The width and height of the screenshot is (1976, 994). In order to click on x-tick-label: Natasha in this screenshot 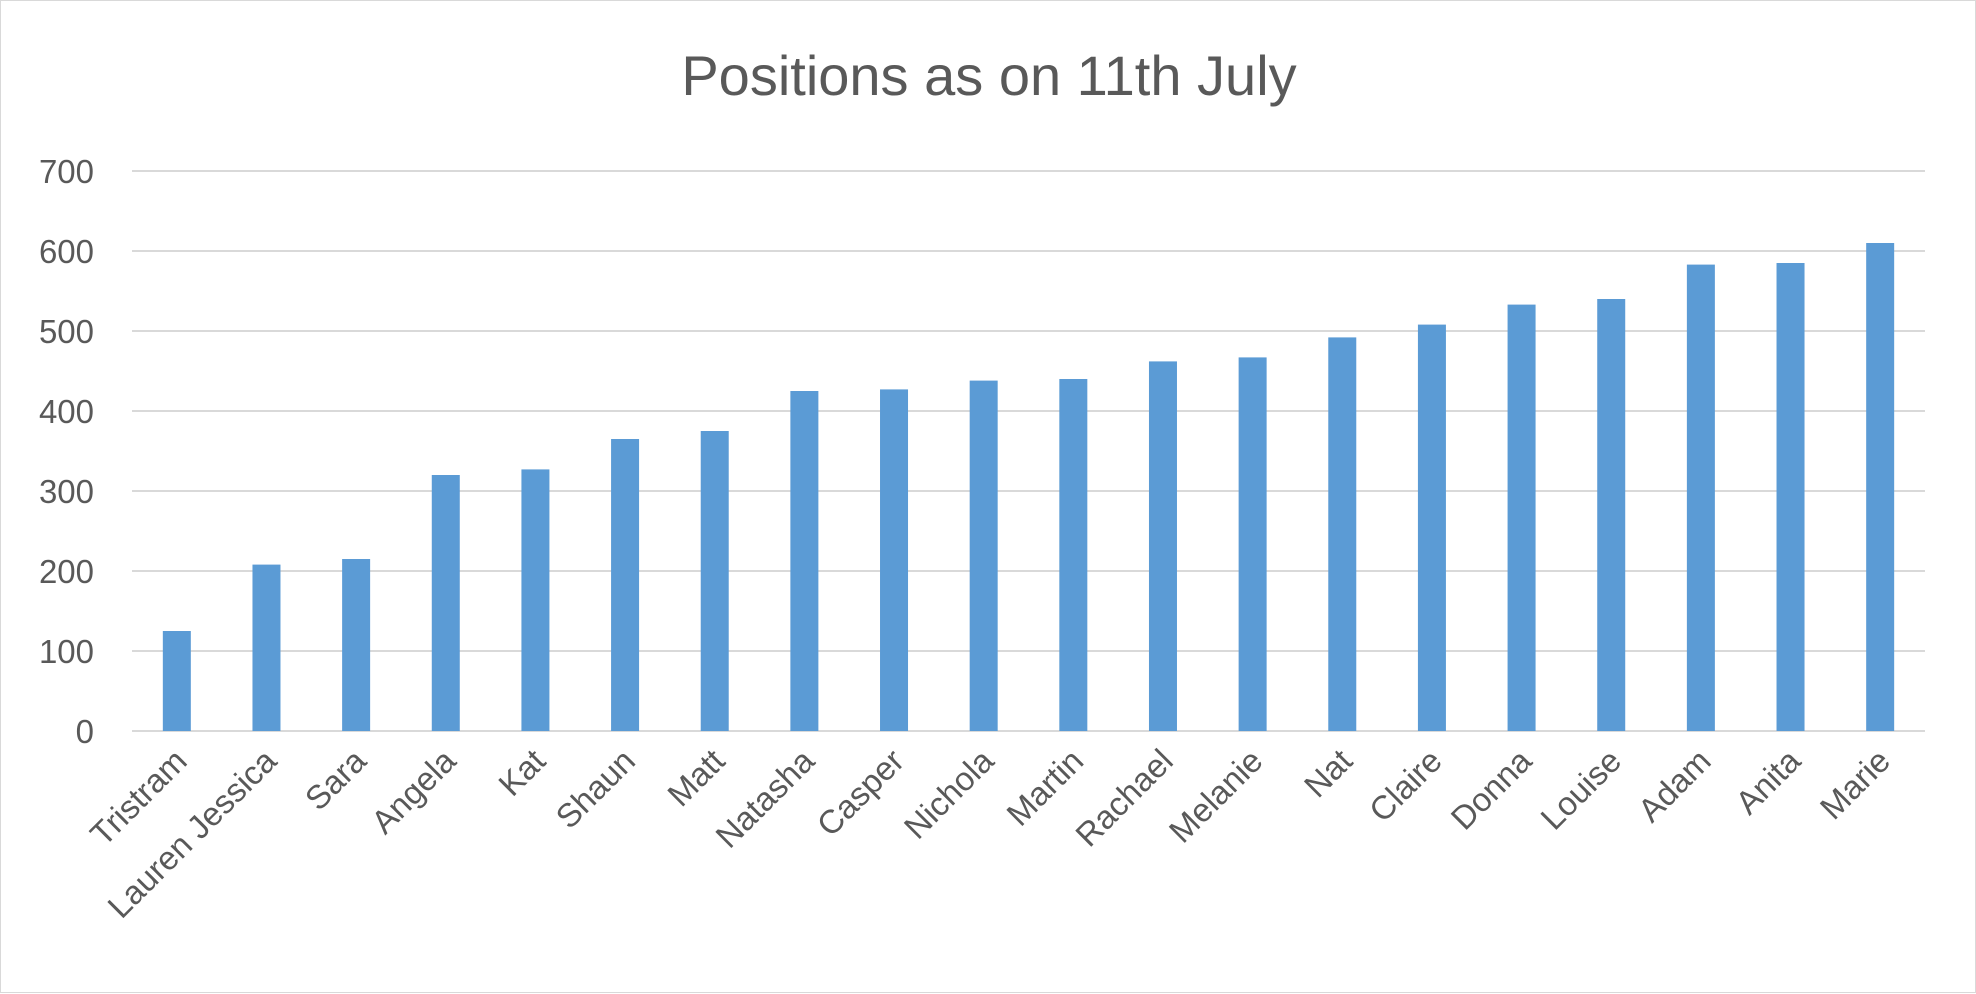, I will do `click(765, 798)`.